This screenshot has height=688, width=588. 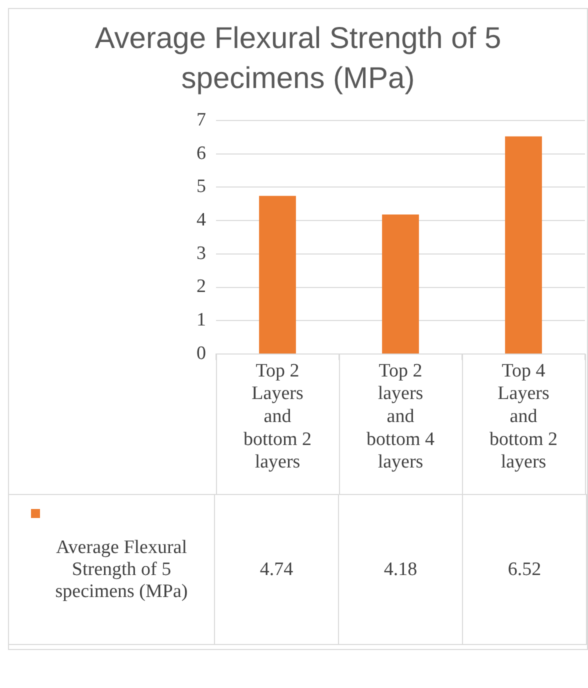 I want to click on data-label: 4.74, so click(x=276, y=569).